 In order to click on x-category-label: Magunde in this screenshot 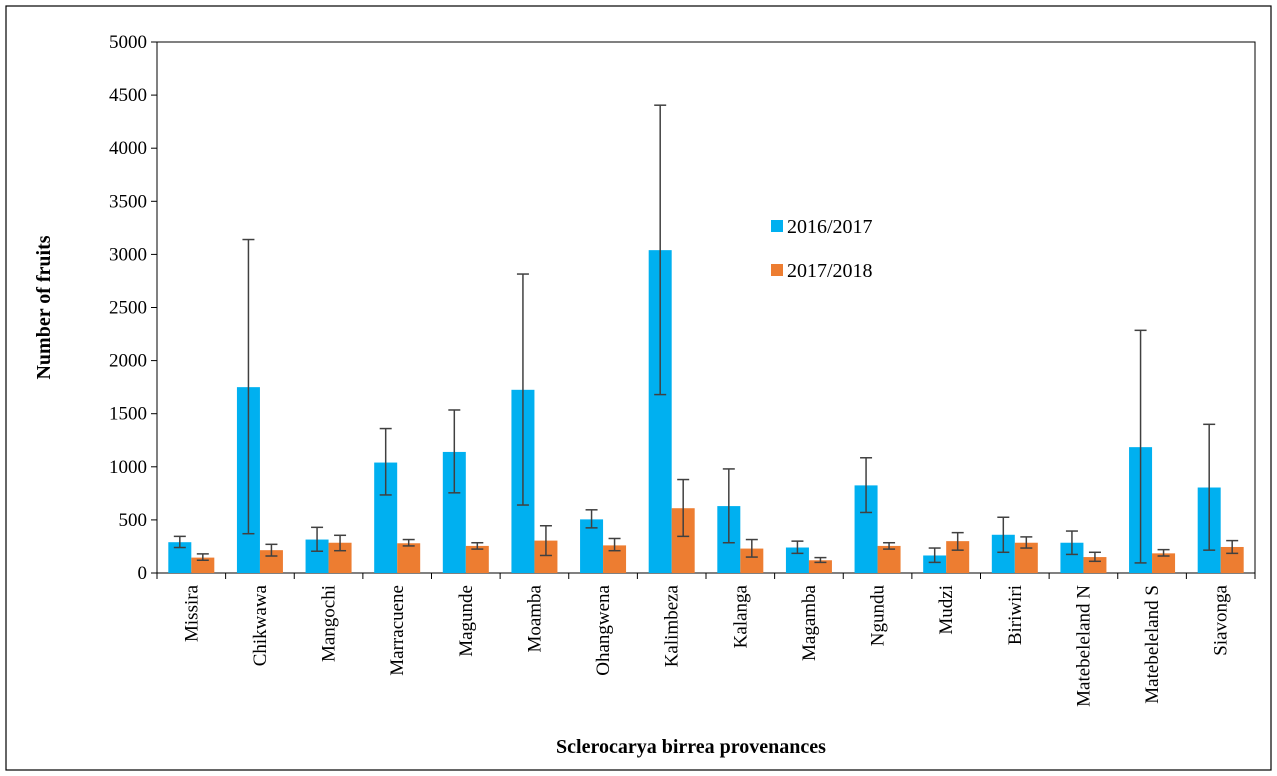, I will do `click(466, 621)`.